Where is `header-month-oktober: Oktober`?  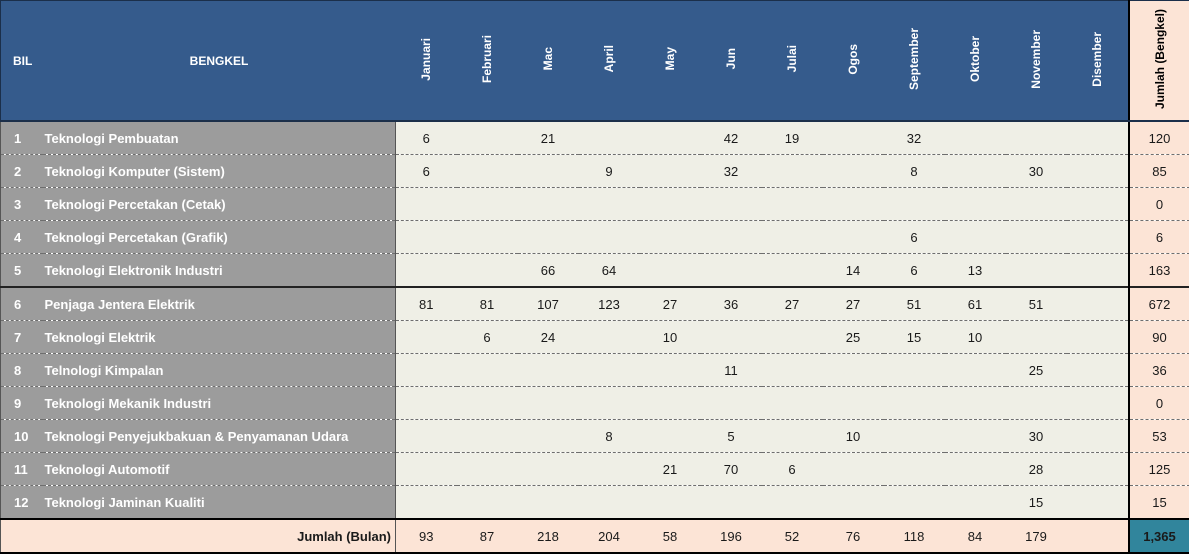 header-month-oktober: Oktober is located at coordinates (975, 61).